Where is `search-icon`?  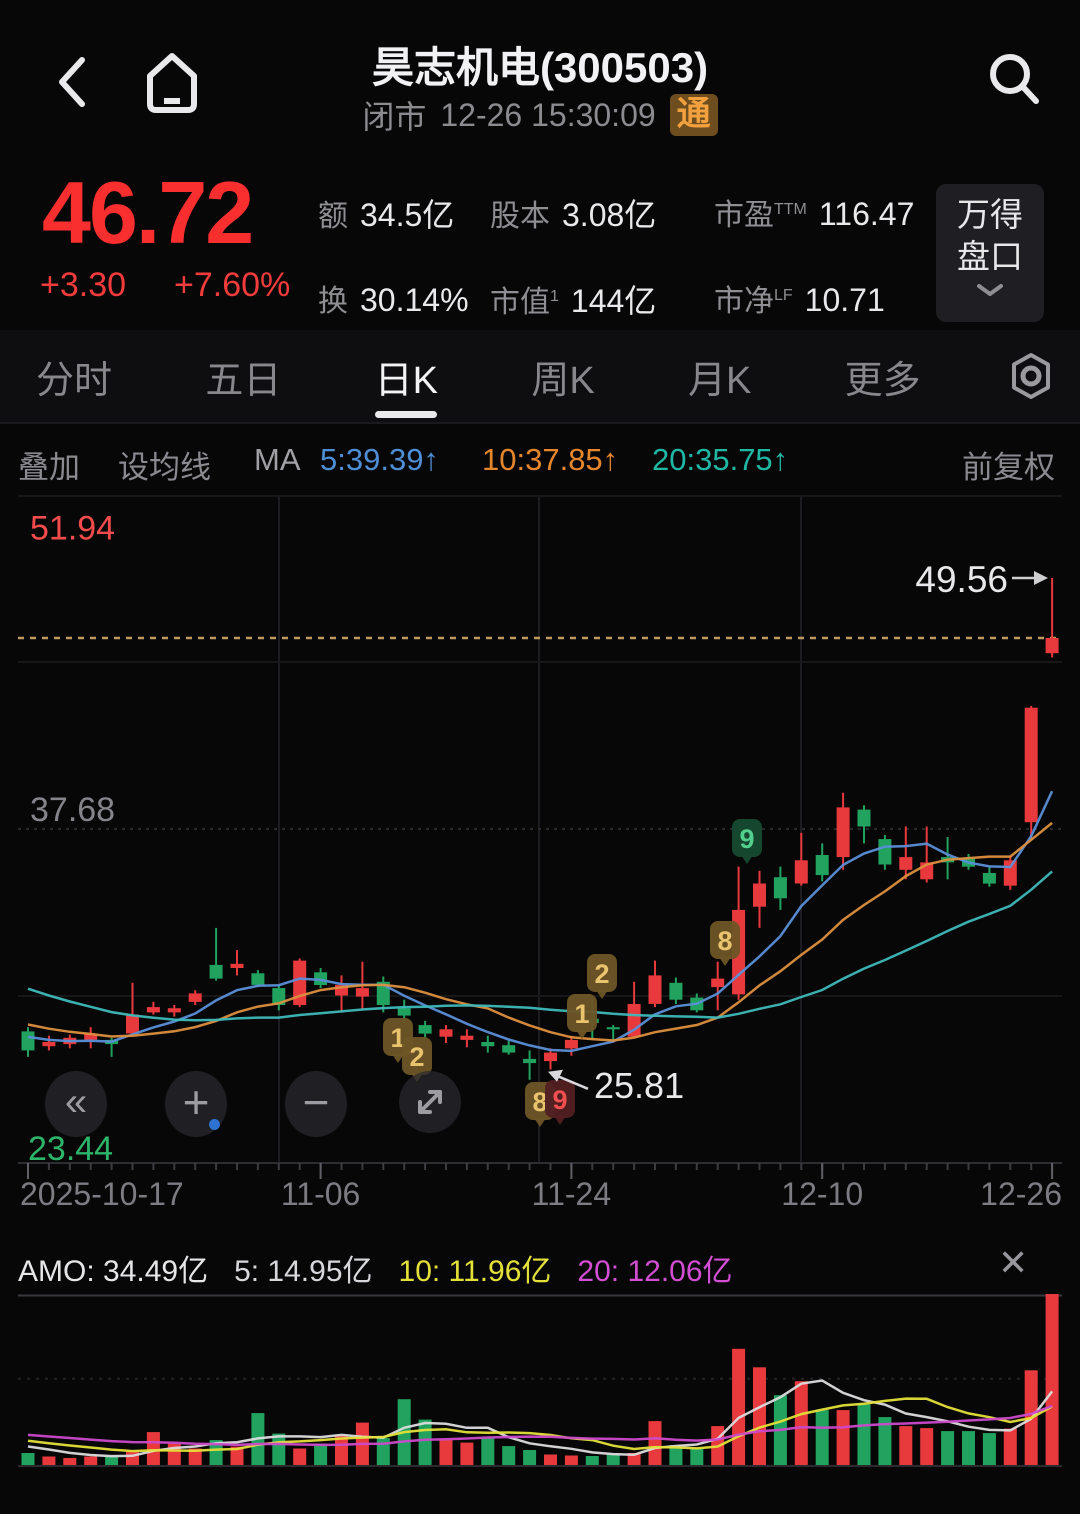
search-icon is located at coordinates (1014, 79).